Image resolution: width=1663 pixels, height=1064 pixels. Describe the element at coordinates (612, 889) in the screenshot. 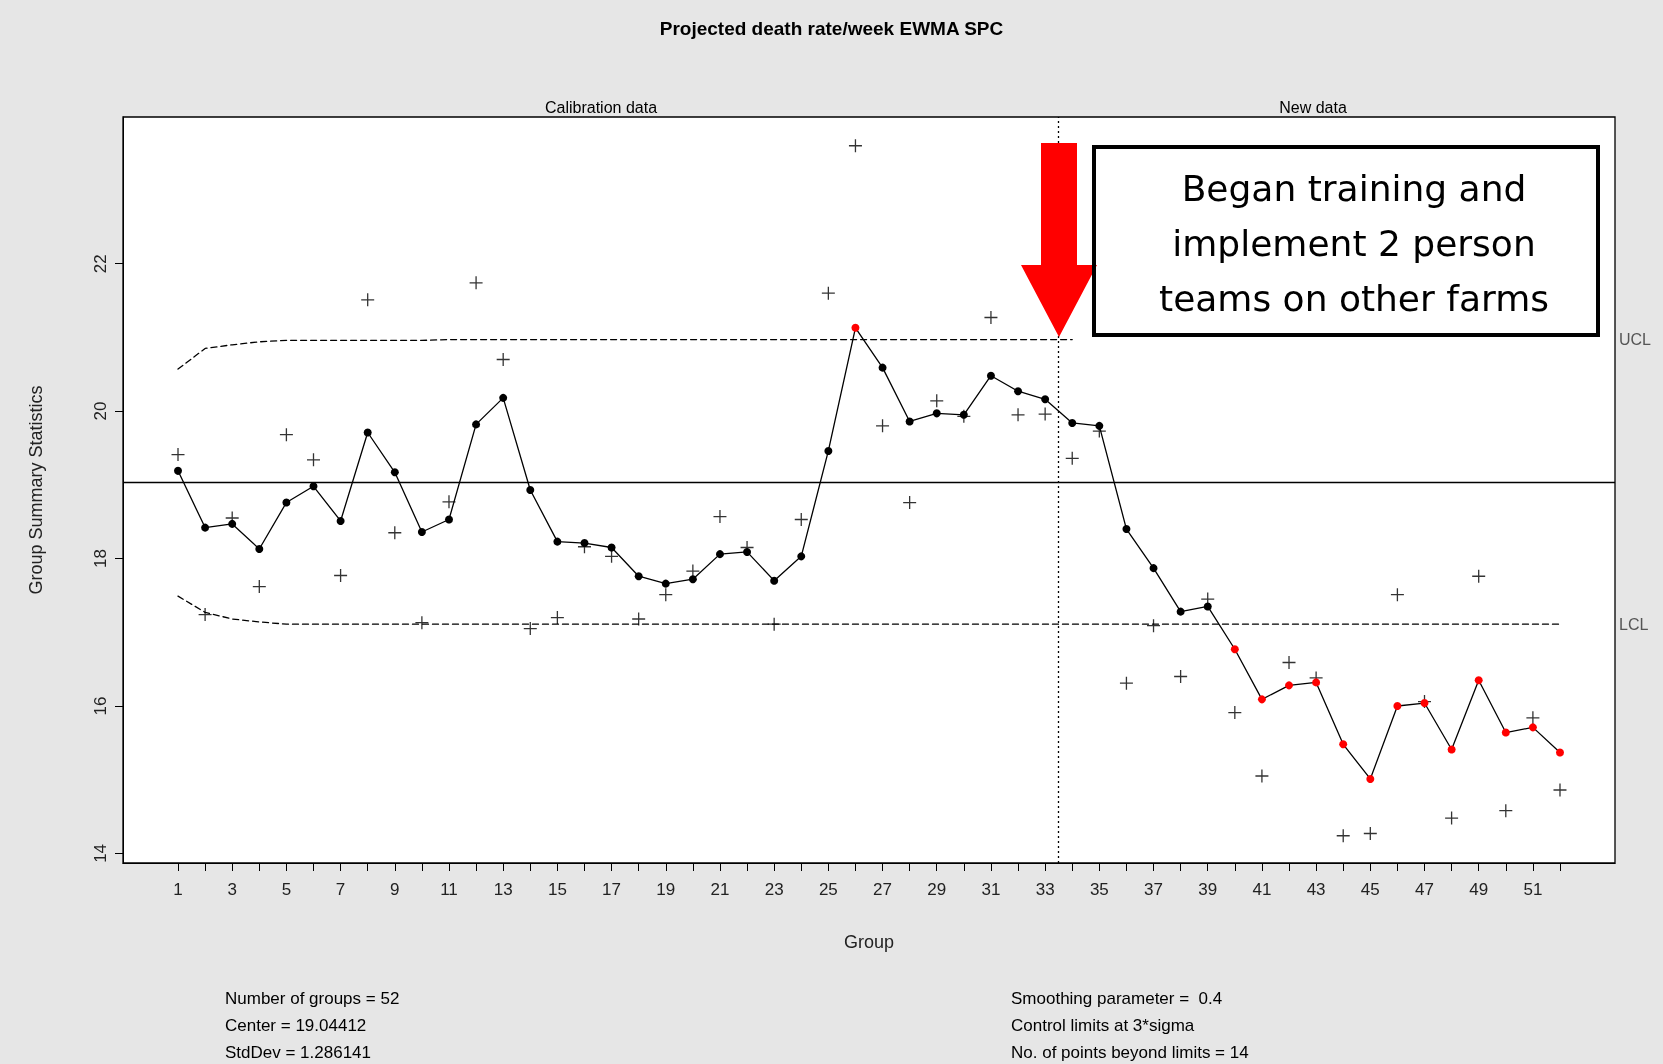

I see `x-tick-label: 17` at that location.